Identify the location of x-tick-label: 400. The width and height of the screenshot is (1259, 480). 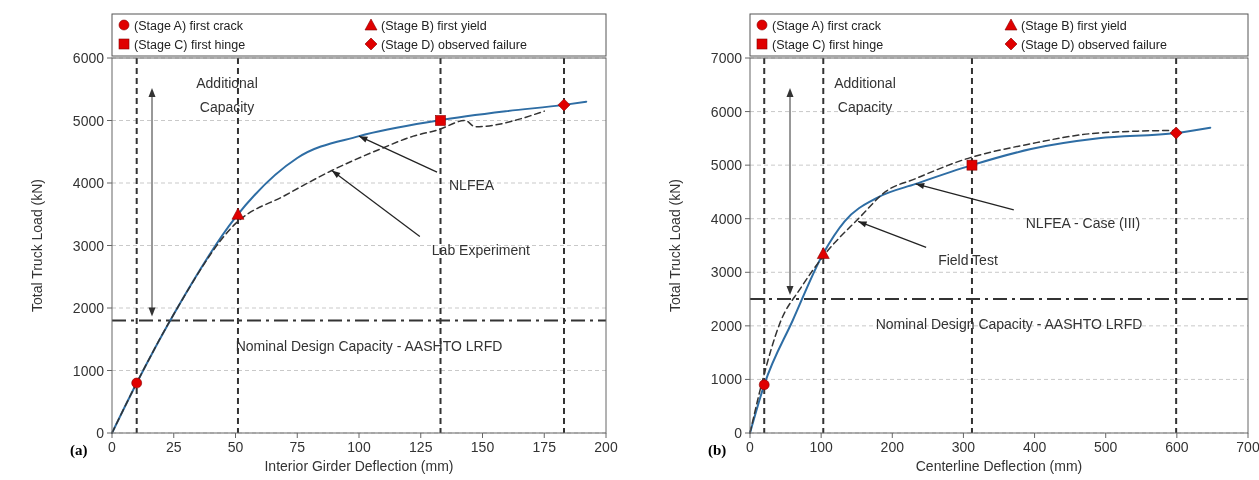
(1034, 447).